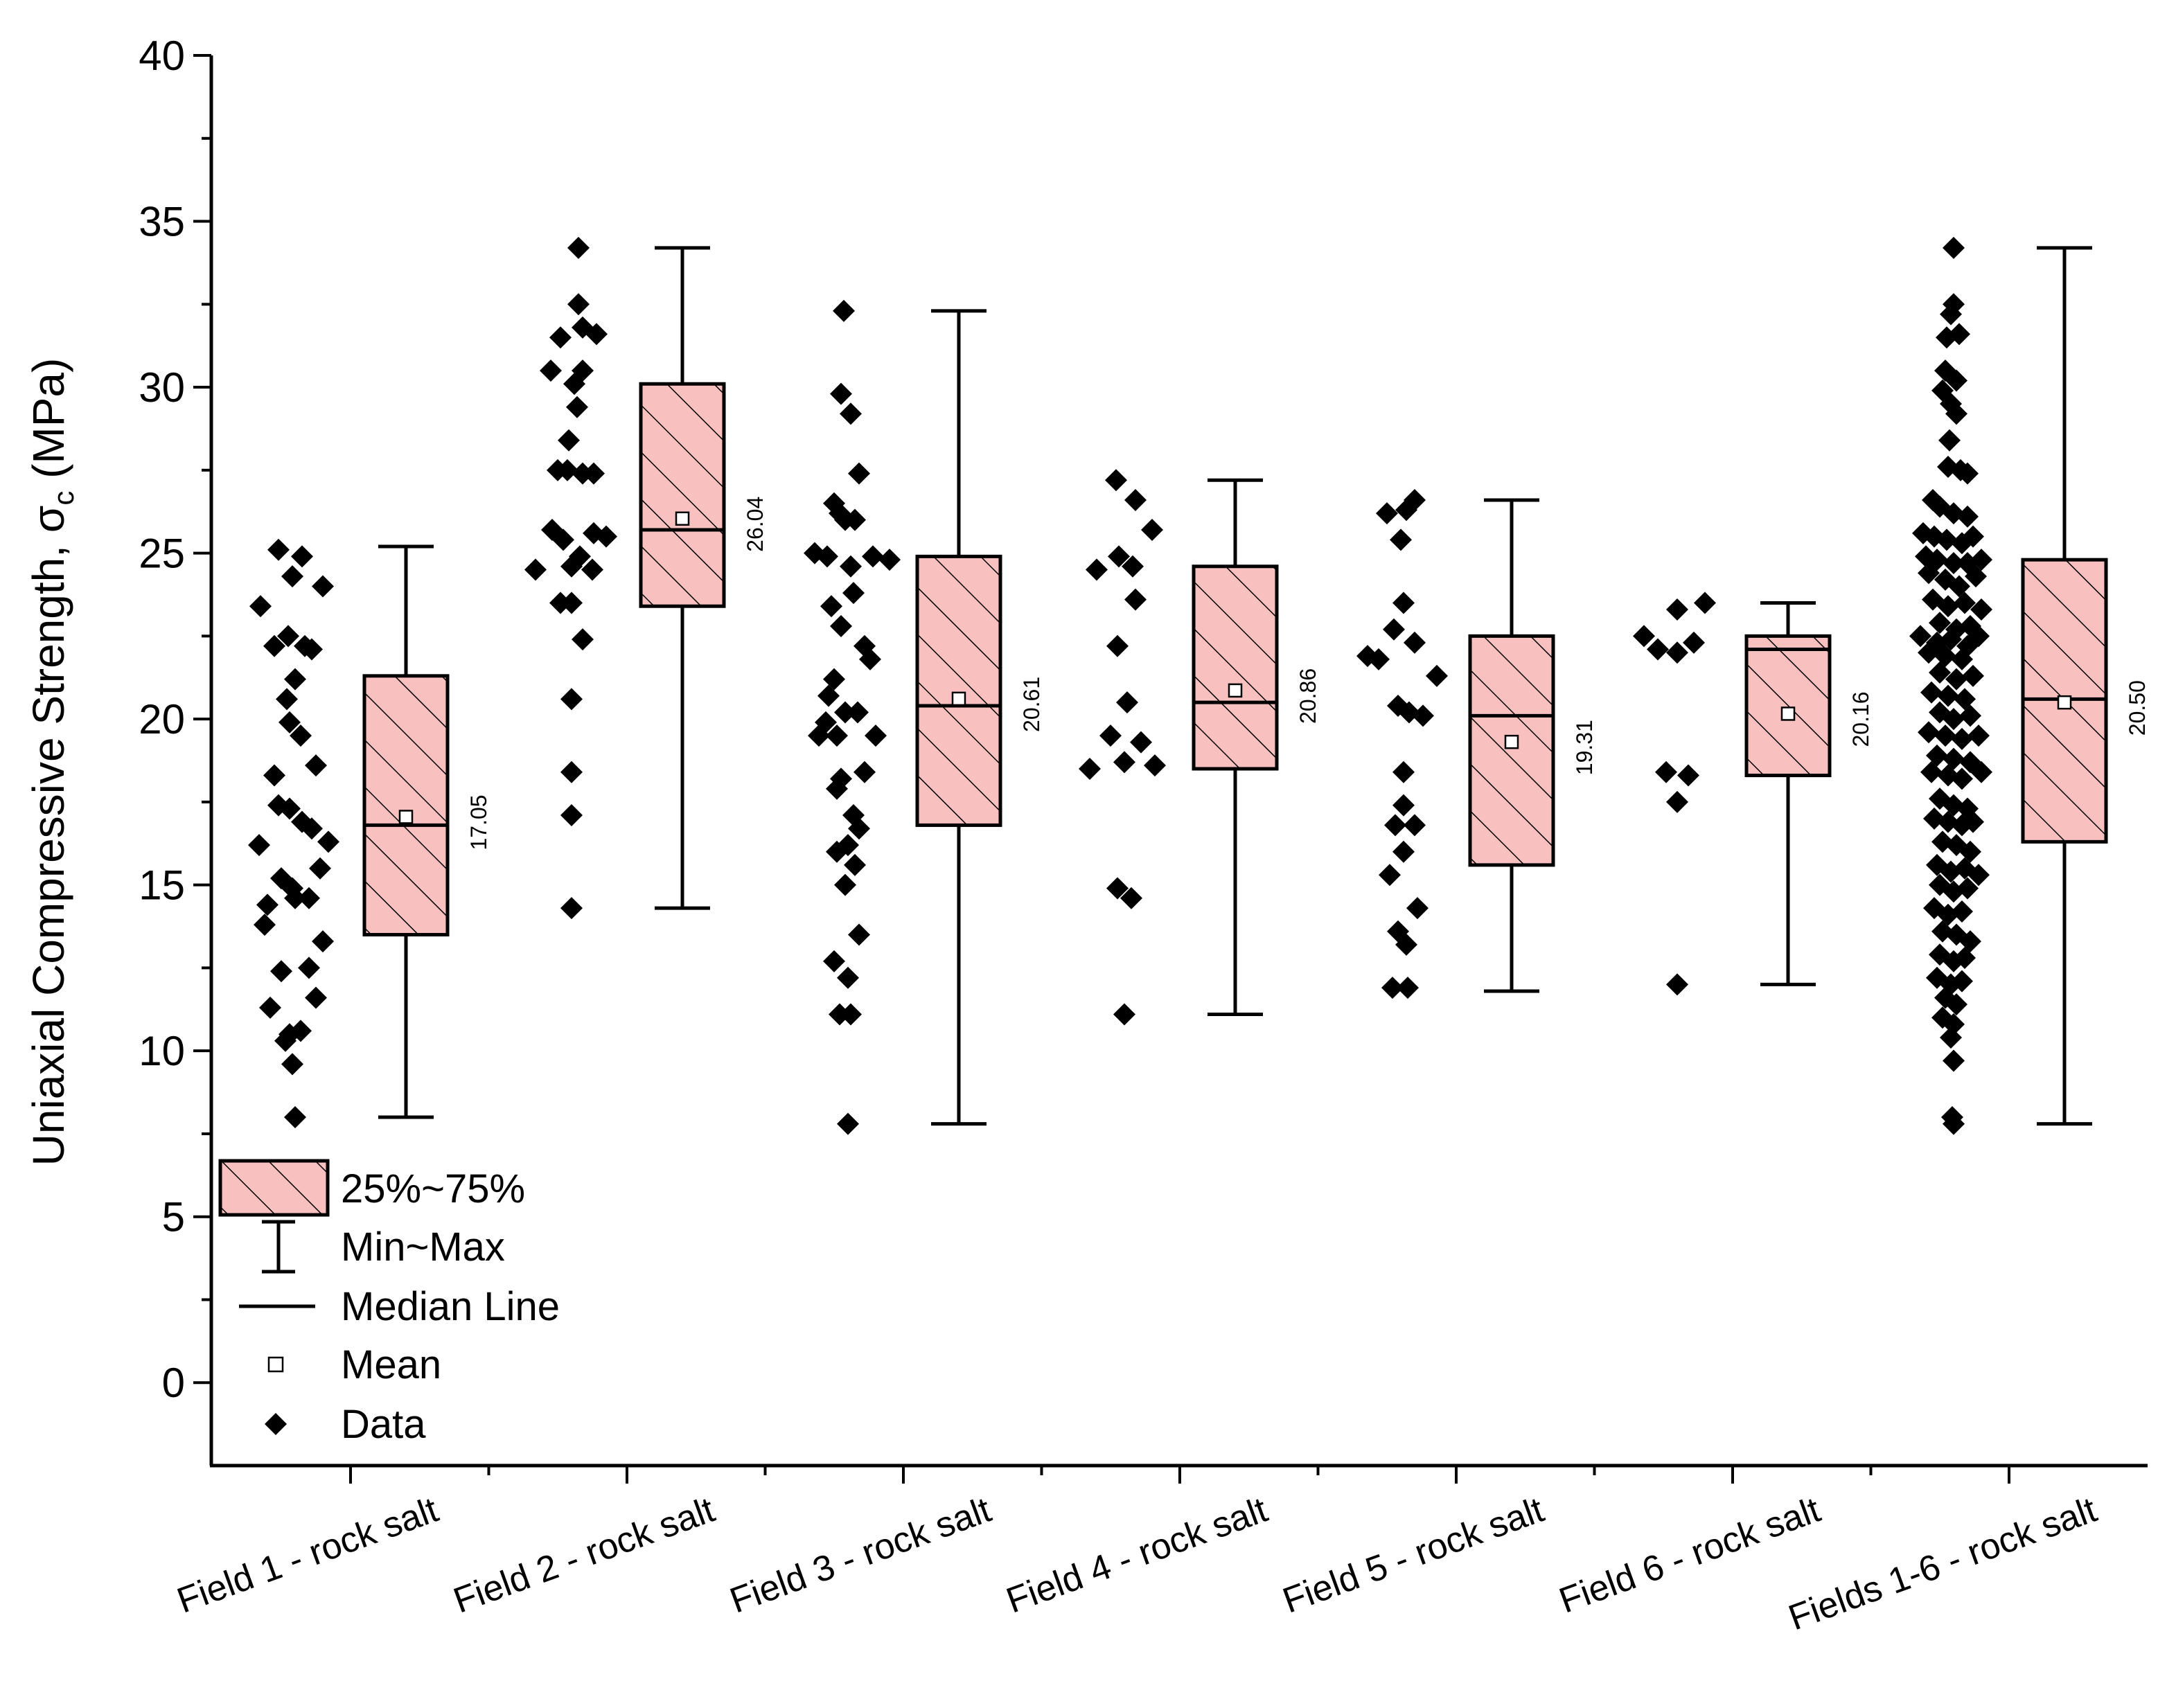  What do you see at coordinates (162, 554) in the screenshot?
I see `y-tick-label: 25` at bounding box center [162, 554].